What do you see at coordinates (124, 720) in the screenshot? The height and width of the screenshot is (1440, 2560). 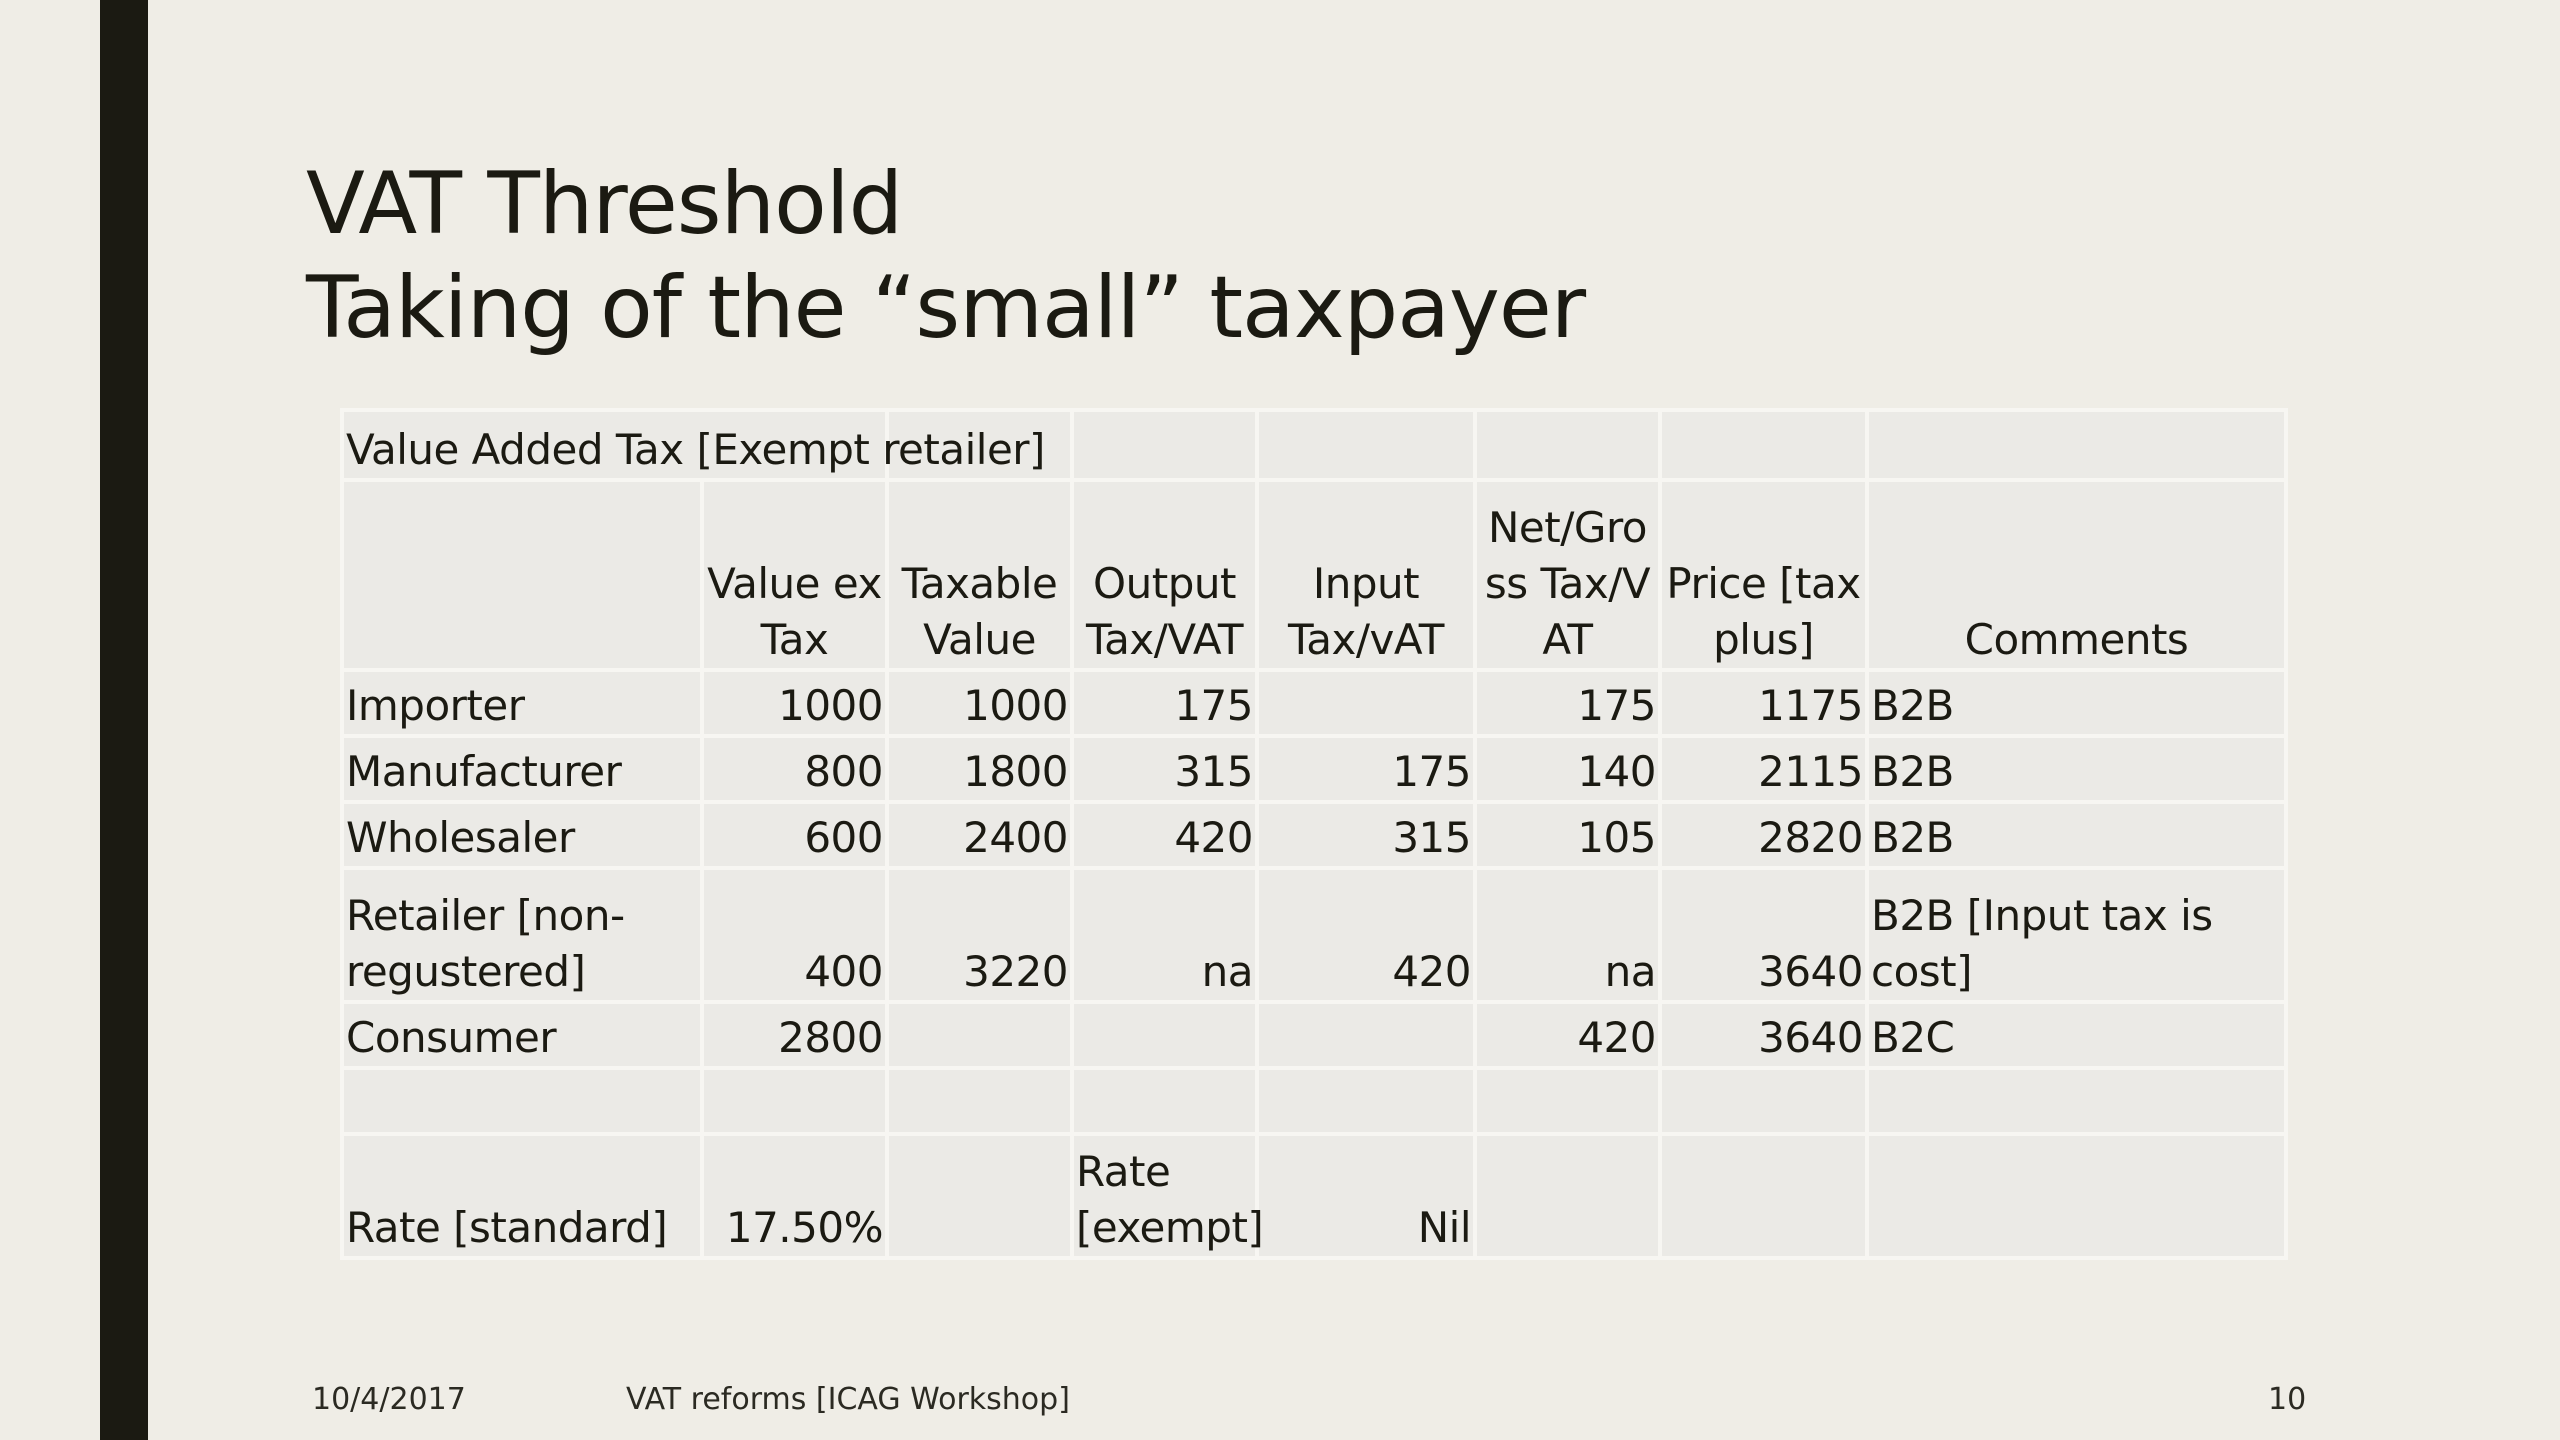 I see `accent-side-bar` at bounding box center [124, 720].